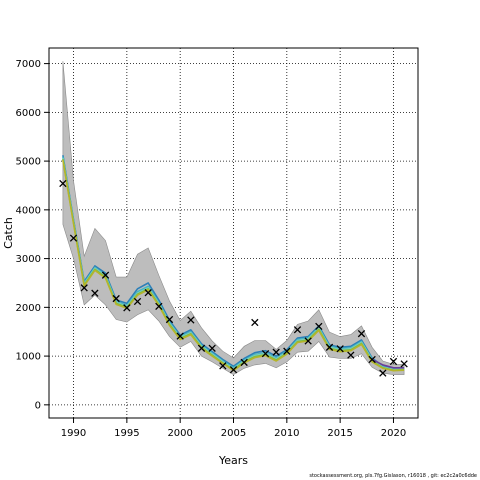 This screenshot has width=480, height=480. I want to click on series-line, so click(388, 363).